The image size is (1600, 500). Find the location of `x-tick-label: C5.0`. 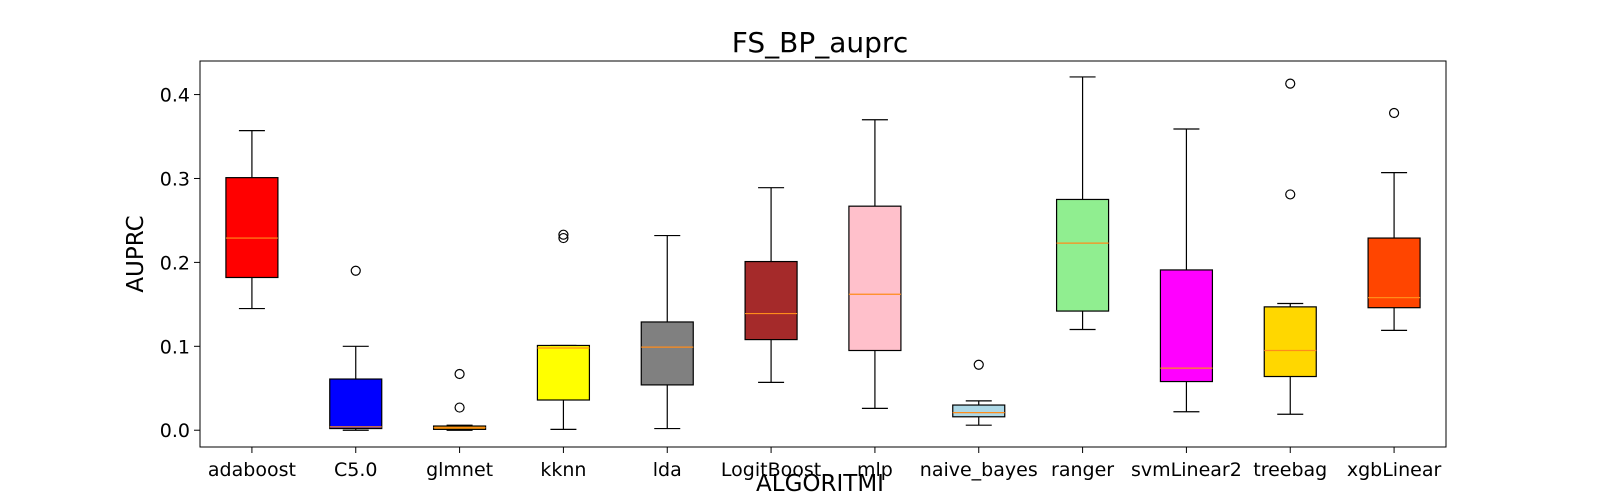

x-tick-label: C5.0 is located at coordinates (355, 470).